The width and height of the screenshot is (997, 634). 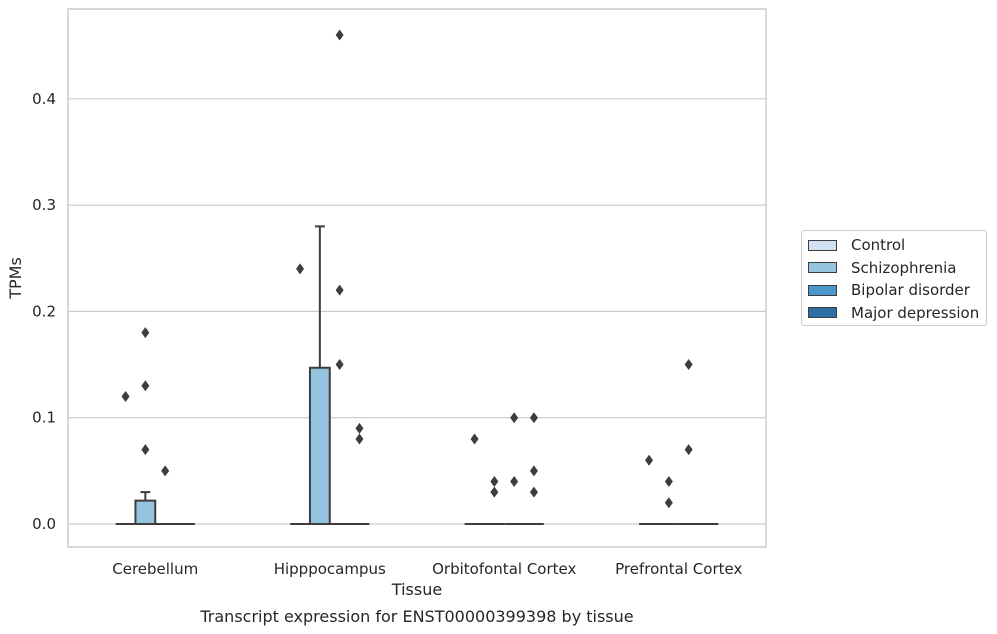 I want to click on x-tick-label: Hipppocampus, so click(x=330, y=569).